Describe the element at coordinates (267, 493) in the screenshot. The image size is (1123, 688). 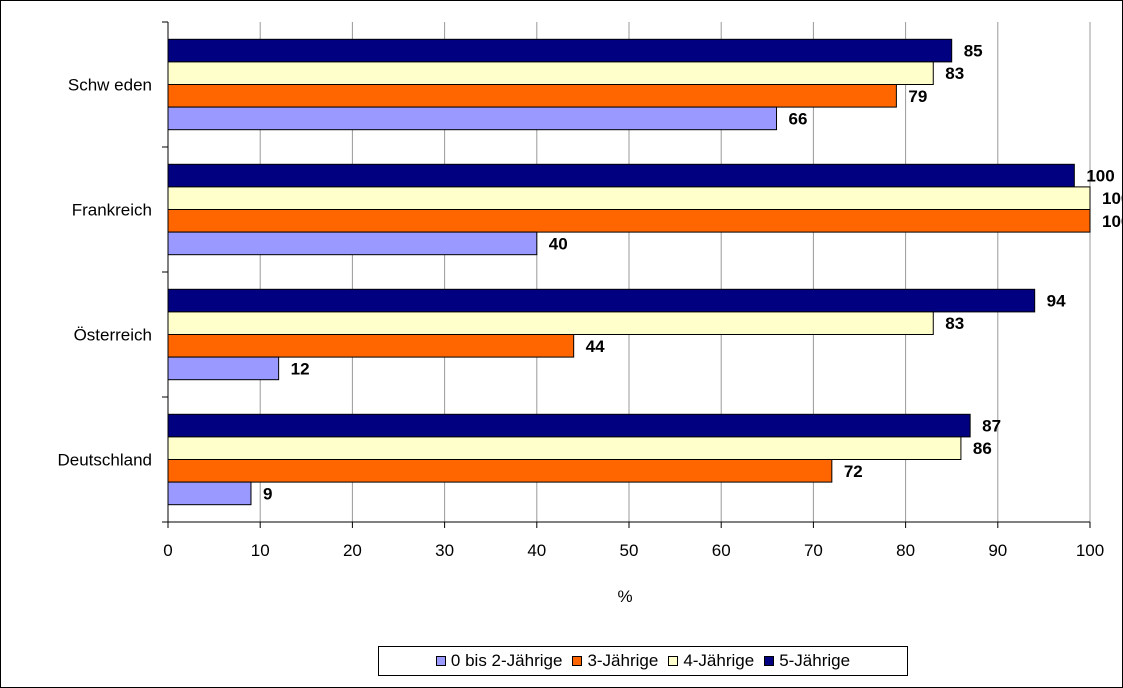
I see `data-label: 9` at that location.